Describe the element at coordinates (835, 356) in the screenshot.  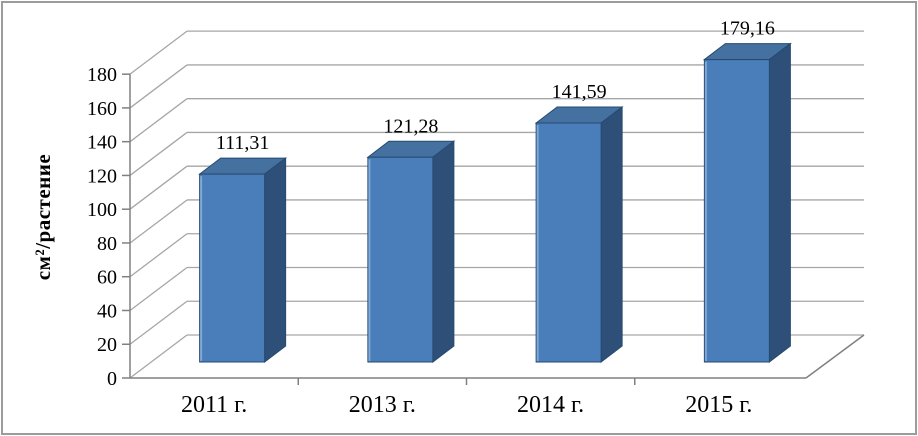
I see `floor-right-edge` at that location.